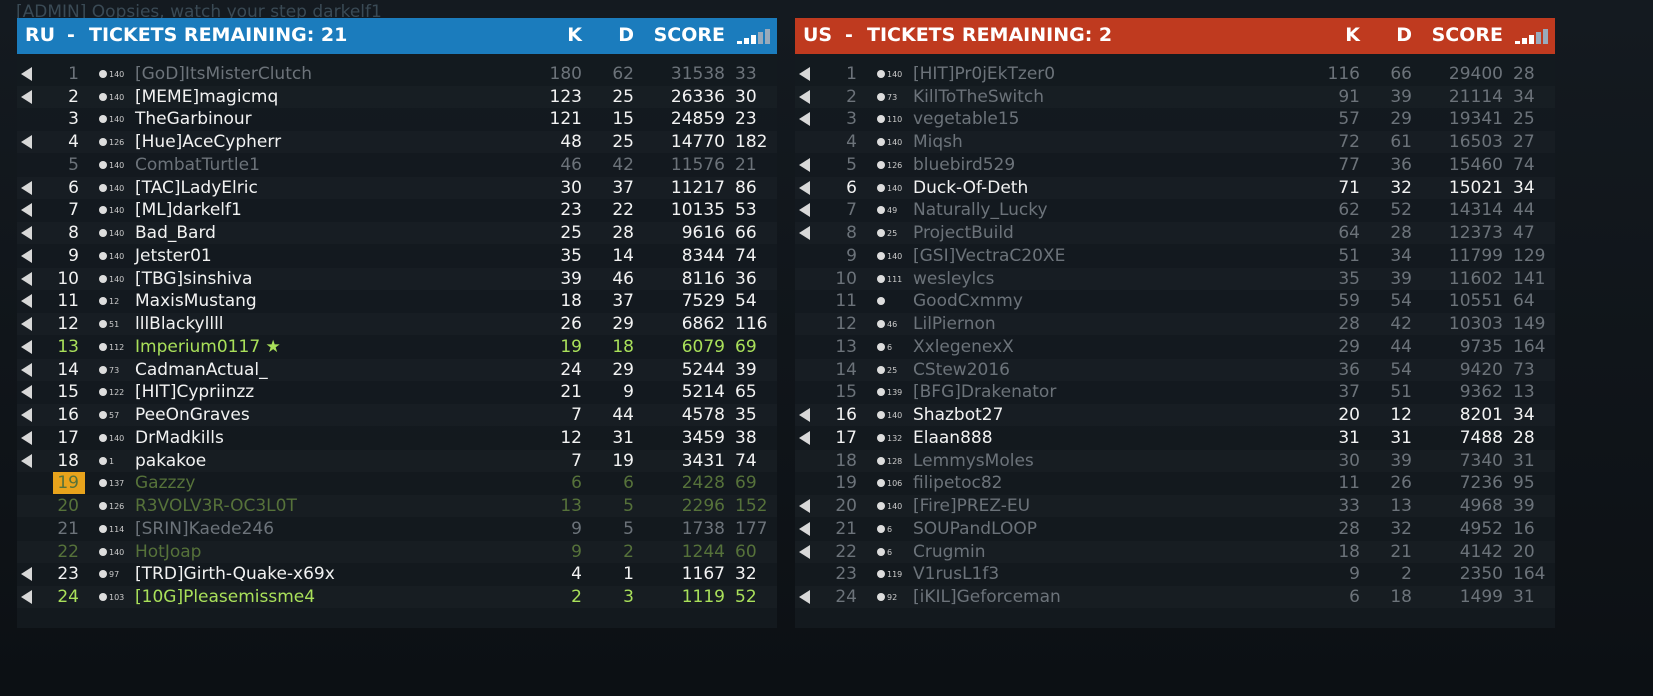 This screenshot has width=1653, height=696. What do you see at coordinates (1481, 369) in the screenshot?
I see `stat-score: 9420` at bounding box center [1481, 369].